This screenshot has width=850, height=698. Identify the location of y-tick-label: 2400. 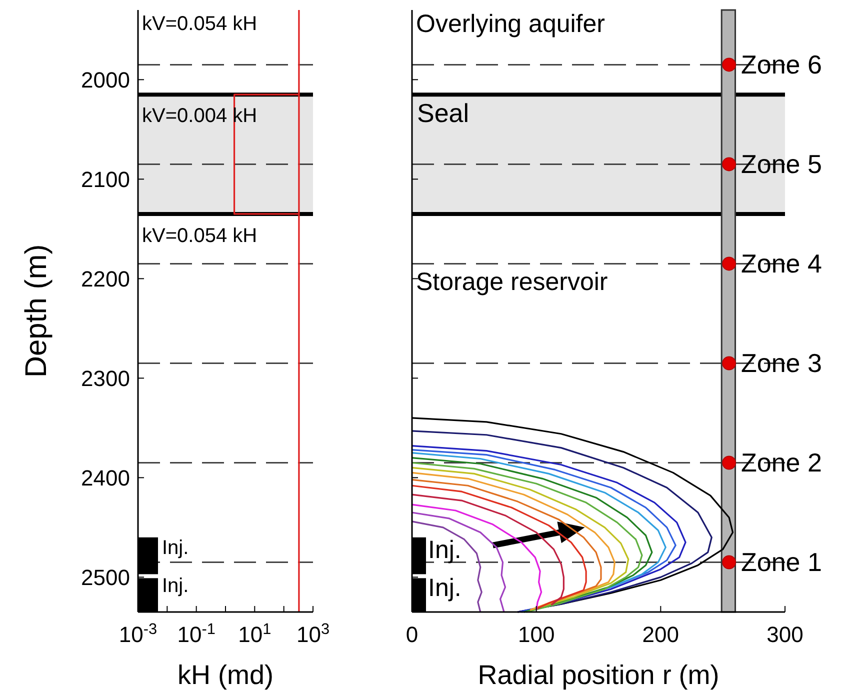
(105, 477).